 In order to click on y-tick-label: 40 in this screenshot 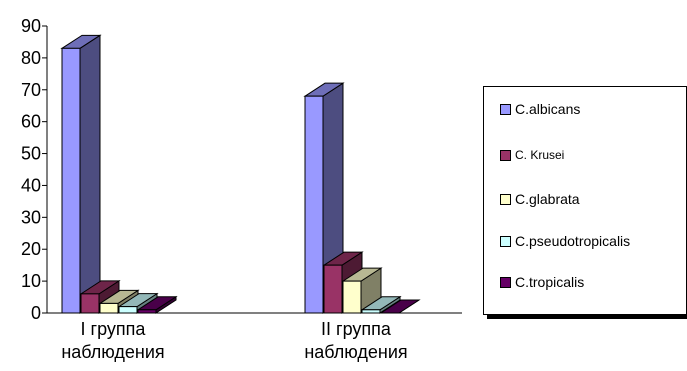, I will do `click(31, 185)`.